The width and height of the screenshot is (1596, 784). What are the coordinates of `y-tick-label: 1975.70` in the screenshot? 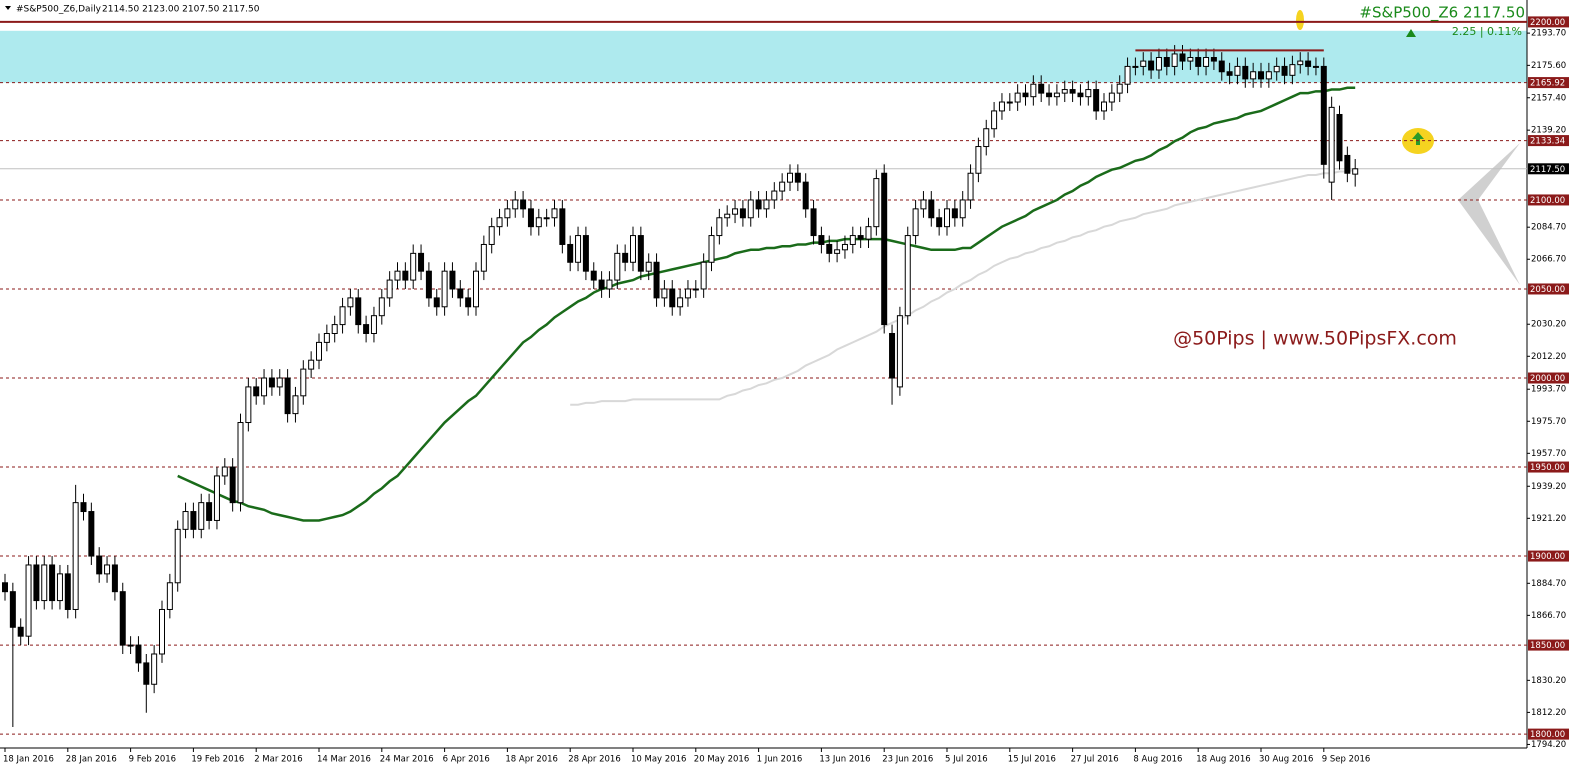 It's located at (1548, 422).